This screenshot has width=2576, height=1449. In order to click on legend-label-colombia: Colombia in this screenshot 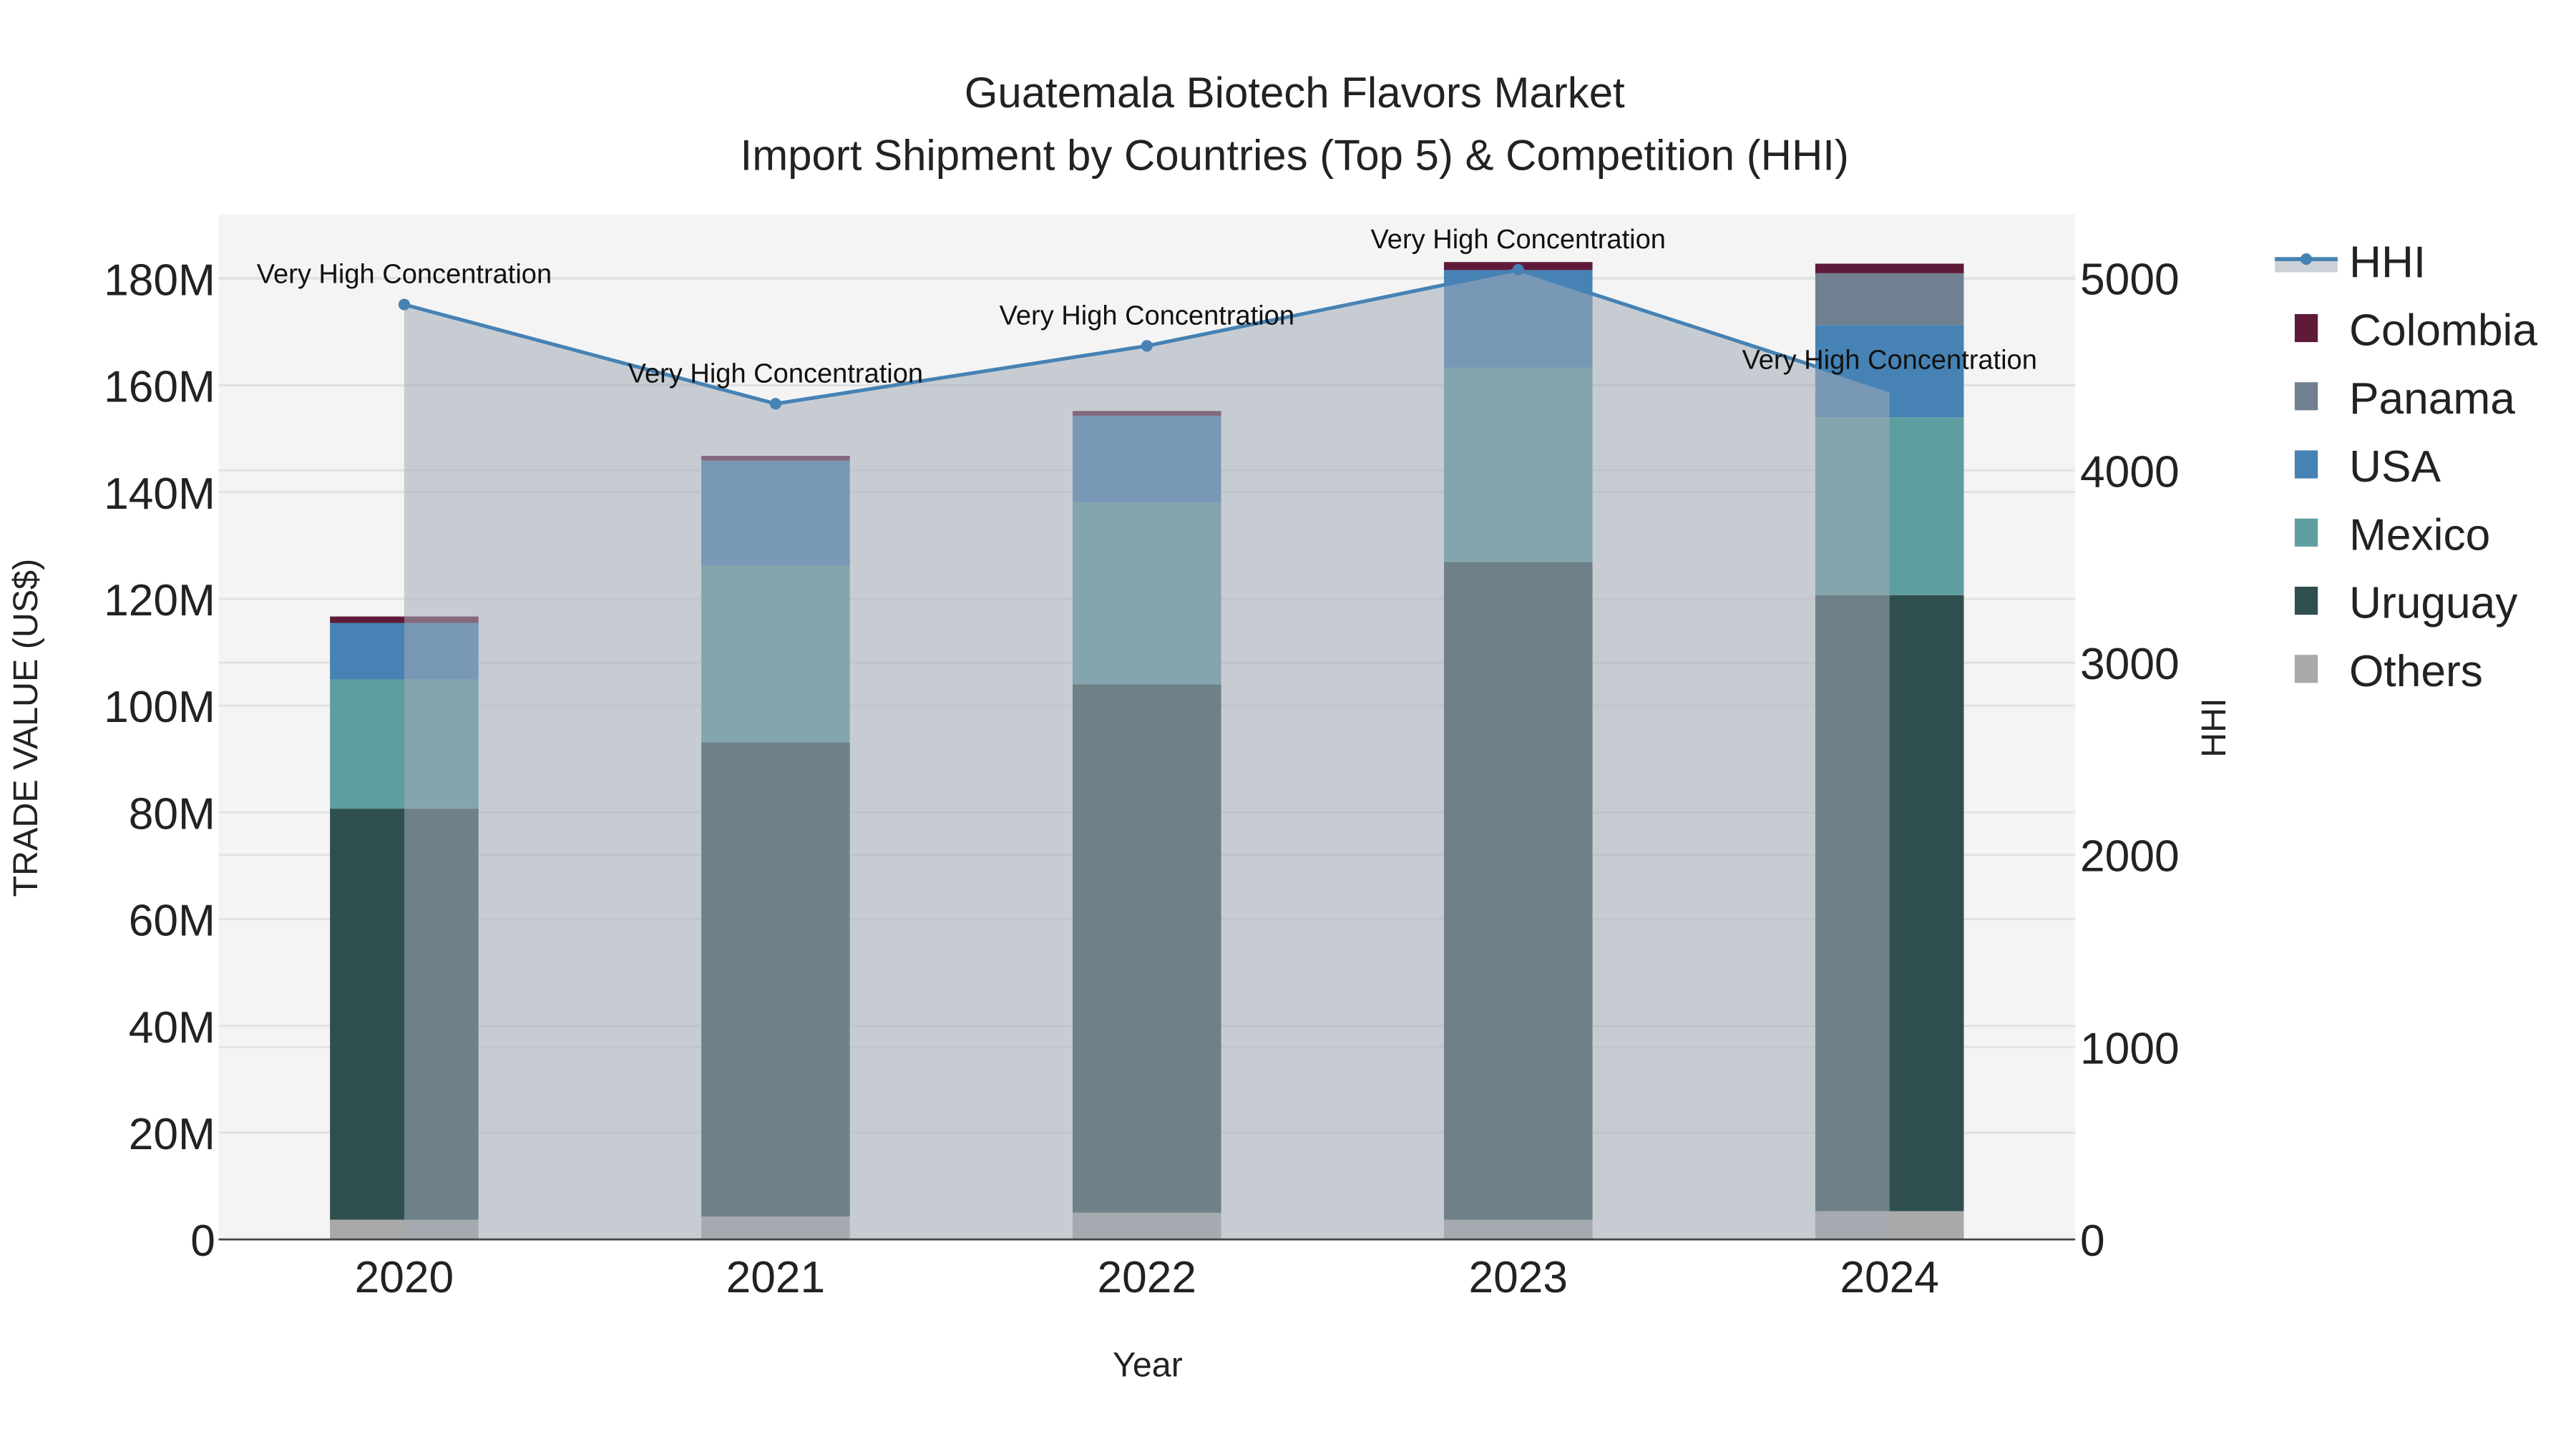, I will do `click(2443, 331)`.